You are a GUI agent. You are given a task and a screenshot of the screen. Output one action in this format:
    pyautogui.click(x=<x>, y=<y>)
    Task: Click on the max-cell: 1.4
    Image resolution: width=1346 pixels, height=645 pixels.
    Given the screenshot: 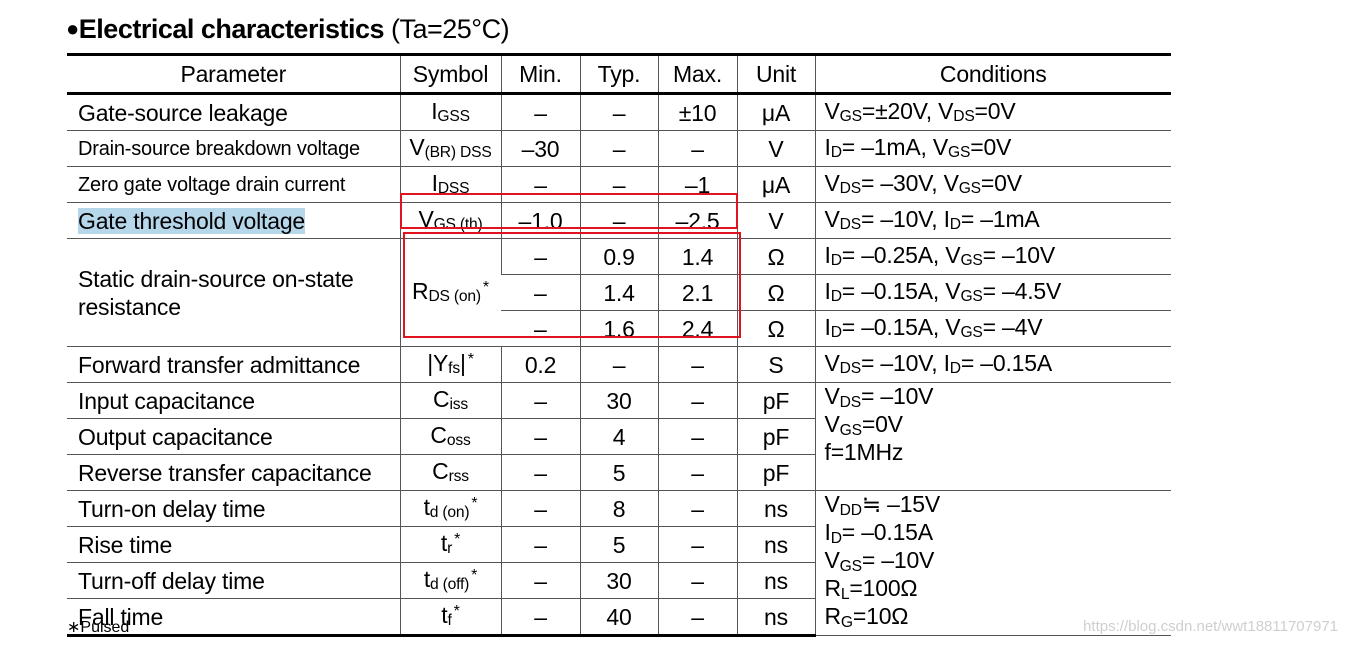 What is the action you would take?
    pyautogui.click(x=697, y=256)
    